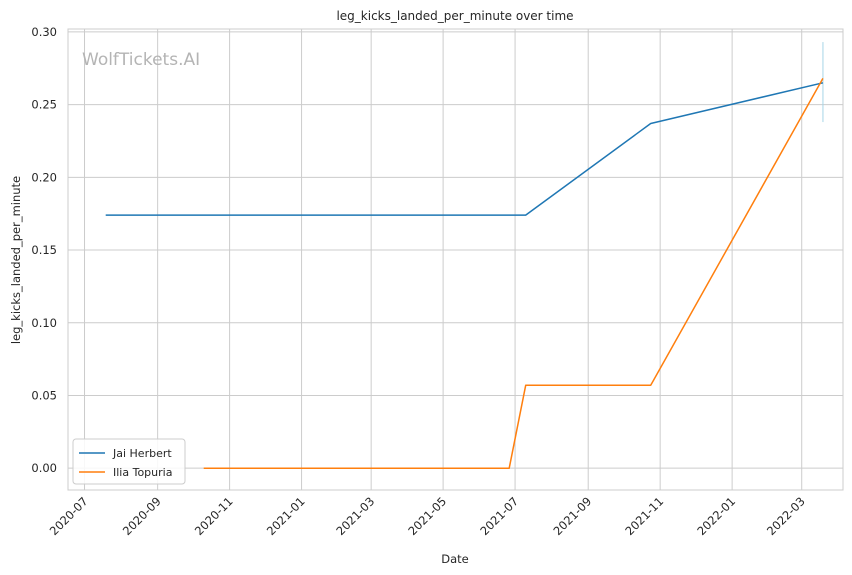 Image resolution: width=852 pixels, height=575 pixels. Describe the element at coordinates (499, 516) in the screenshot. I see `x-tick-label: 2021-07` at that location.